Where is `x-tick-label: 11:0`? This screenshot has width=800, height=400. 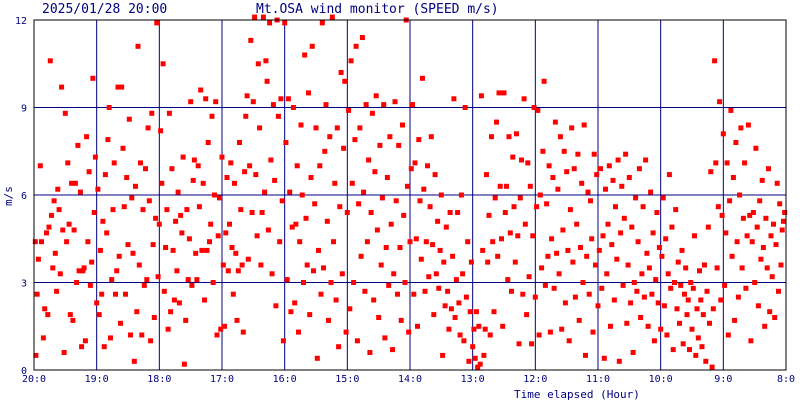 x-tick-label: 11:0 is located at coordinates (598, 379).